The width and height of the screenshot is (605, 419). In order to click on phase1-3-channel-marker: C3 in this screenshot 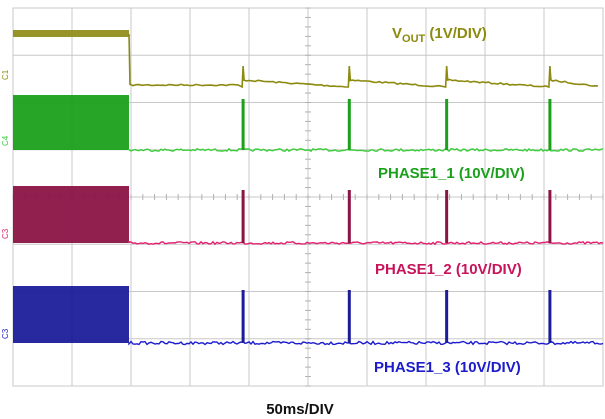, I will do `click(5, 333)`.